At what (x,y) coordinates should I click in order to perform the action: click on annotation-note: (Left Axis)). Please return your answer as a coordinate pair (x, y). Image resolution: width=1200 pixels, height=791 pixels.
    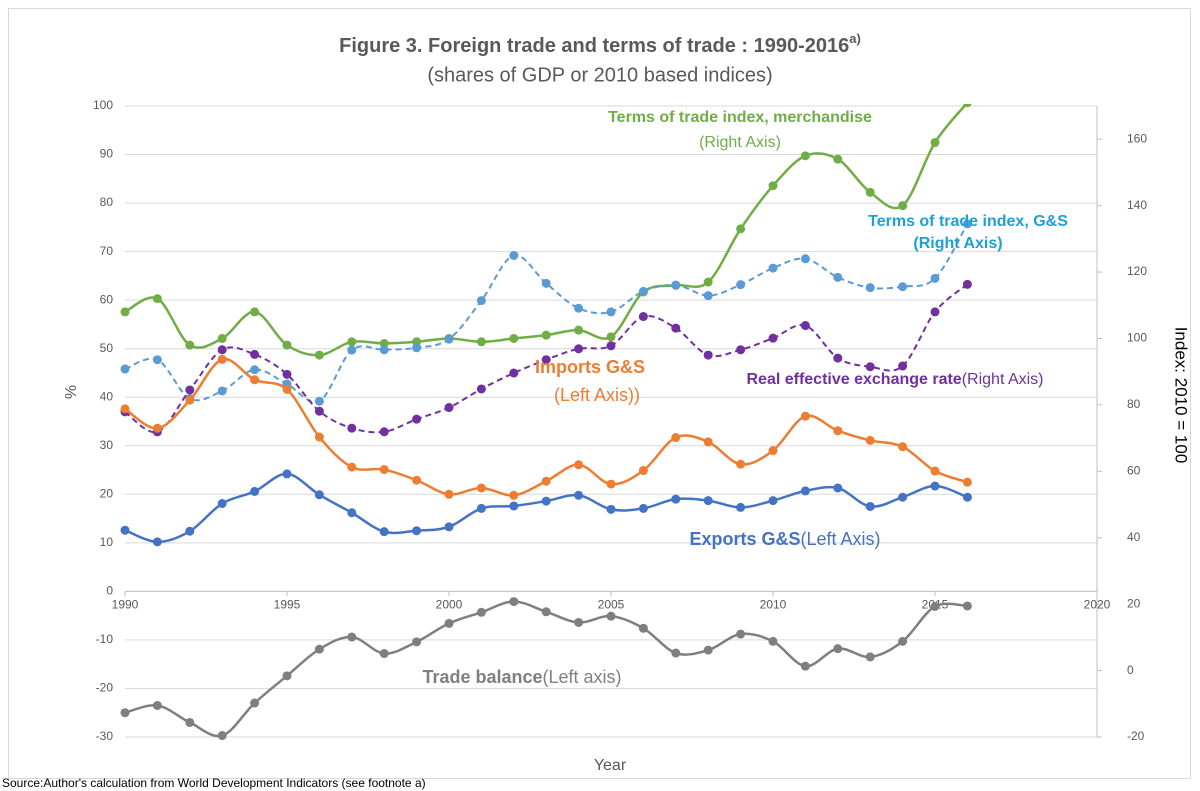
    Looking at the image, I should click on (597, 395).